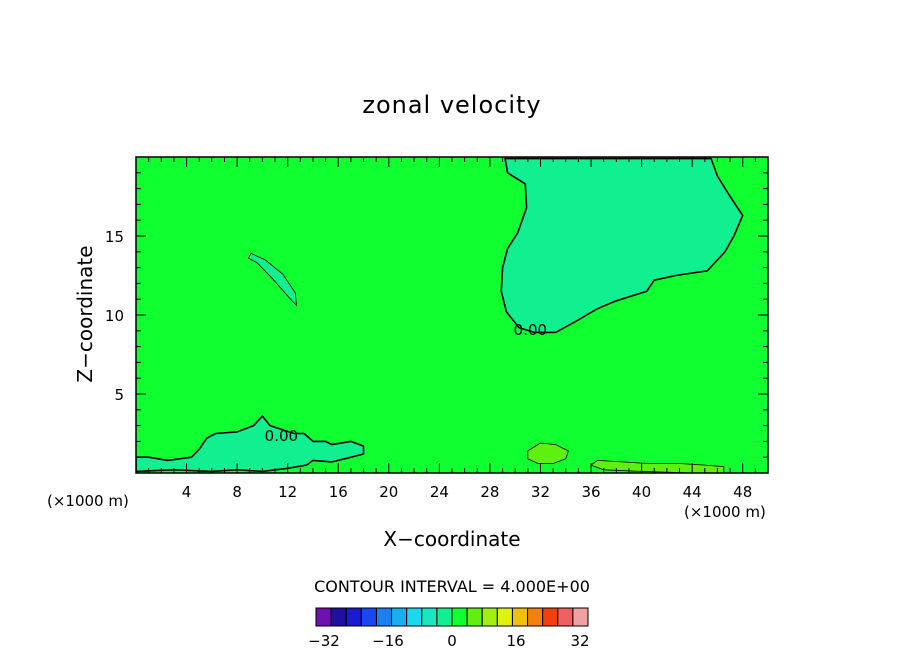  What do you see at coordinates (114, 316) in the screenshot?
I see `y-tick-label: 10` at bounding box center [114, 316].